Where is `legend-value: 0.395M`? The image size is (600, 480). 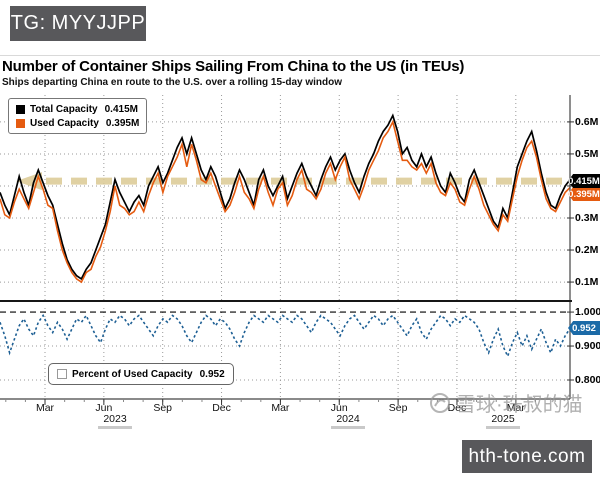 legend-value: 0.395M is located at coordinates (122, 123).